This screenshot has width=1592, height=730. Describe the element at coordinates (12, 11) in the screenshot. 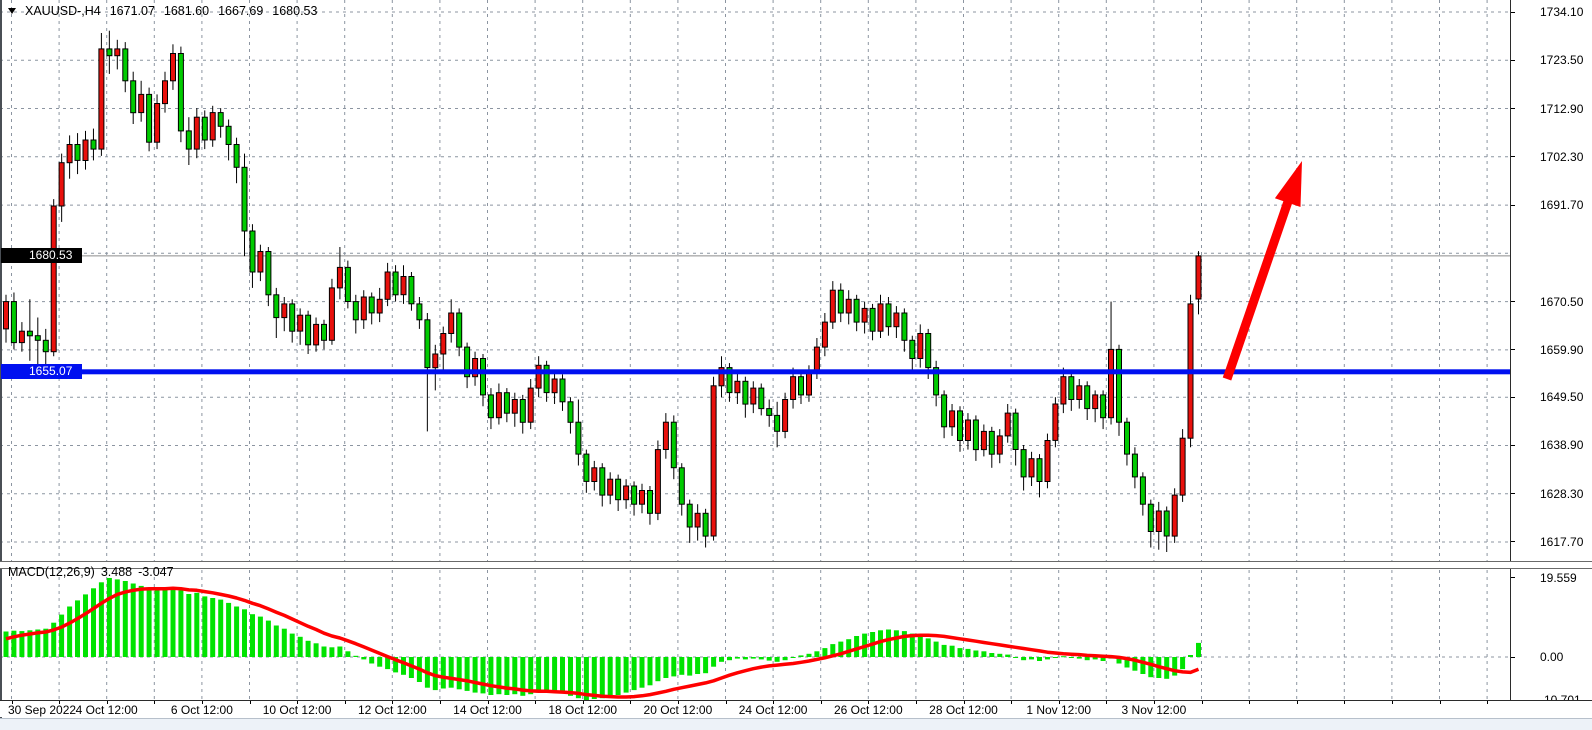

I see `chevron-down-icon` at that location.